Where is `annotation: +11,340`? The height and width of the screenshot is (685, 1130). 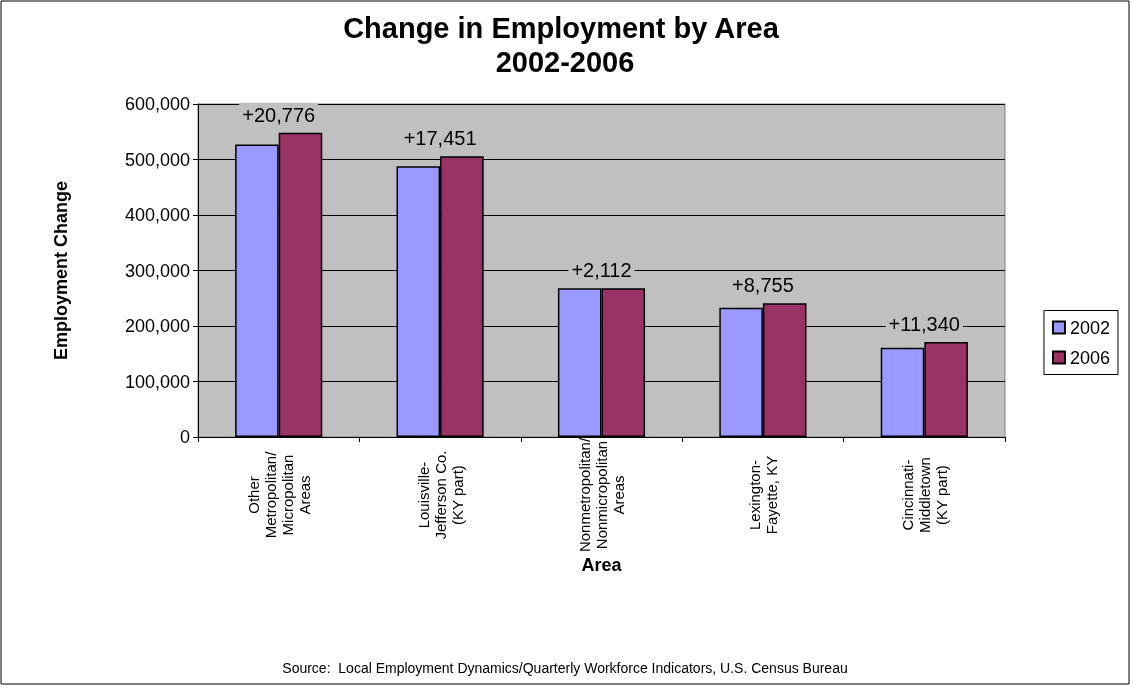
annotation: +11,340 is located at coordinates (924, 324).